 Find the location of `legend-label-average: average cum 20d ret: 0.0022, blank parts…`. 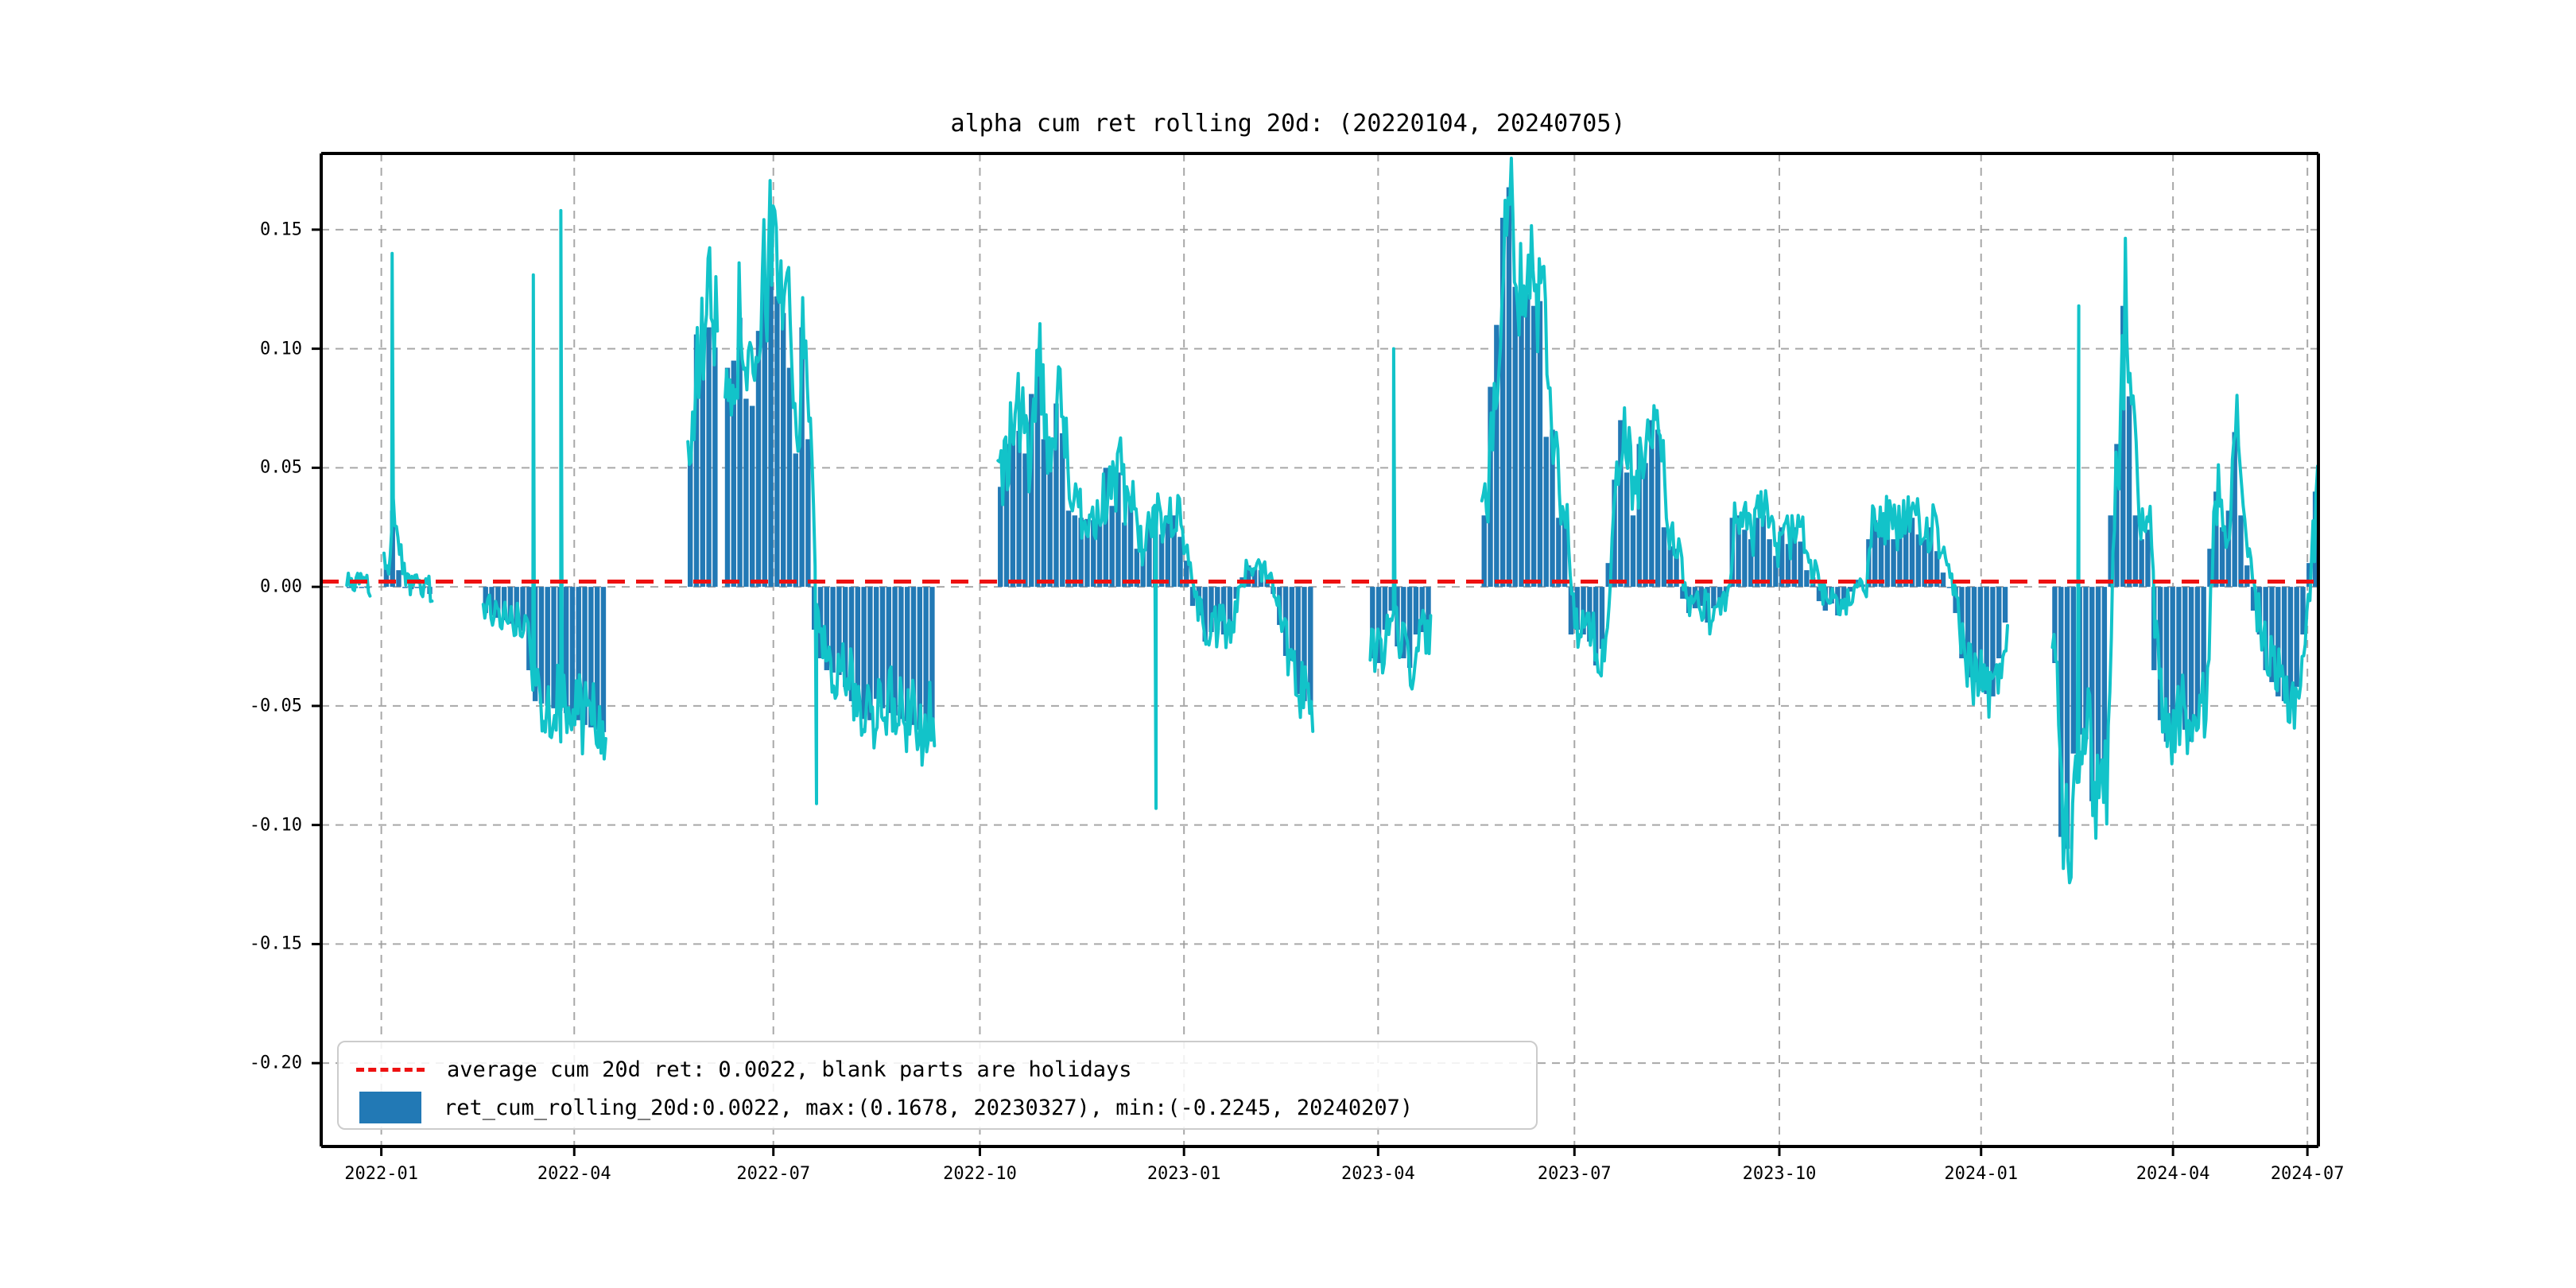

legend-label-average: average cum 20d ret: 0.0022, blank parts… is located at coordinates (789, 1069).